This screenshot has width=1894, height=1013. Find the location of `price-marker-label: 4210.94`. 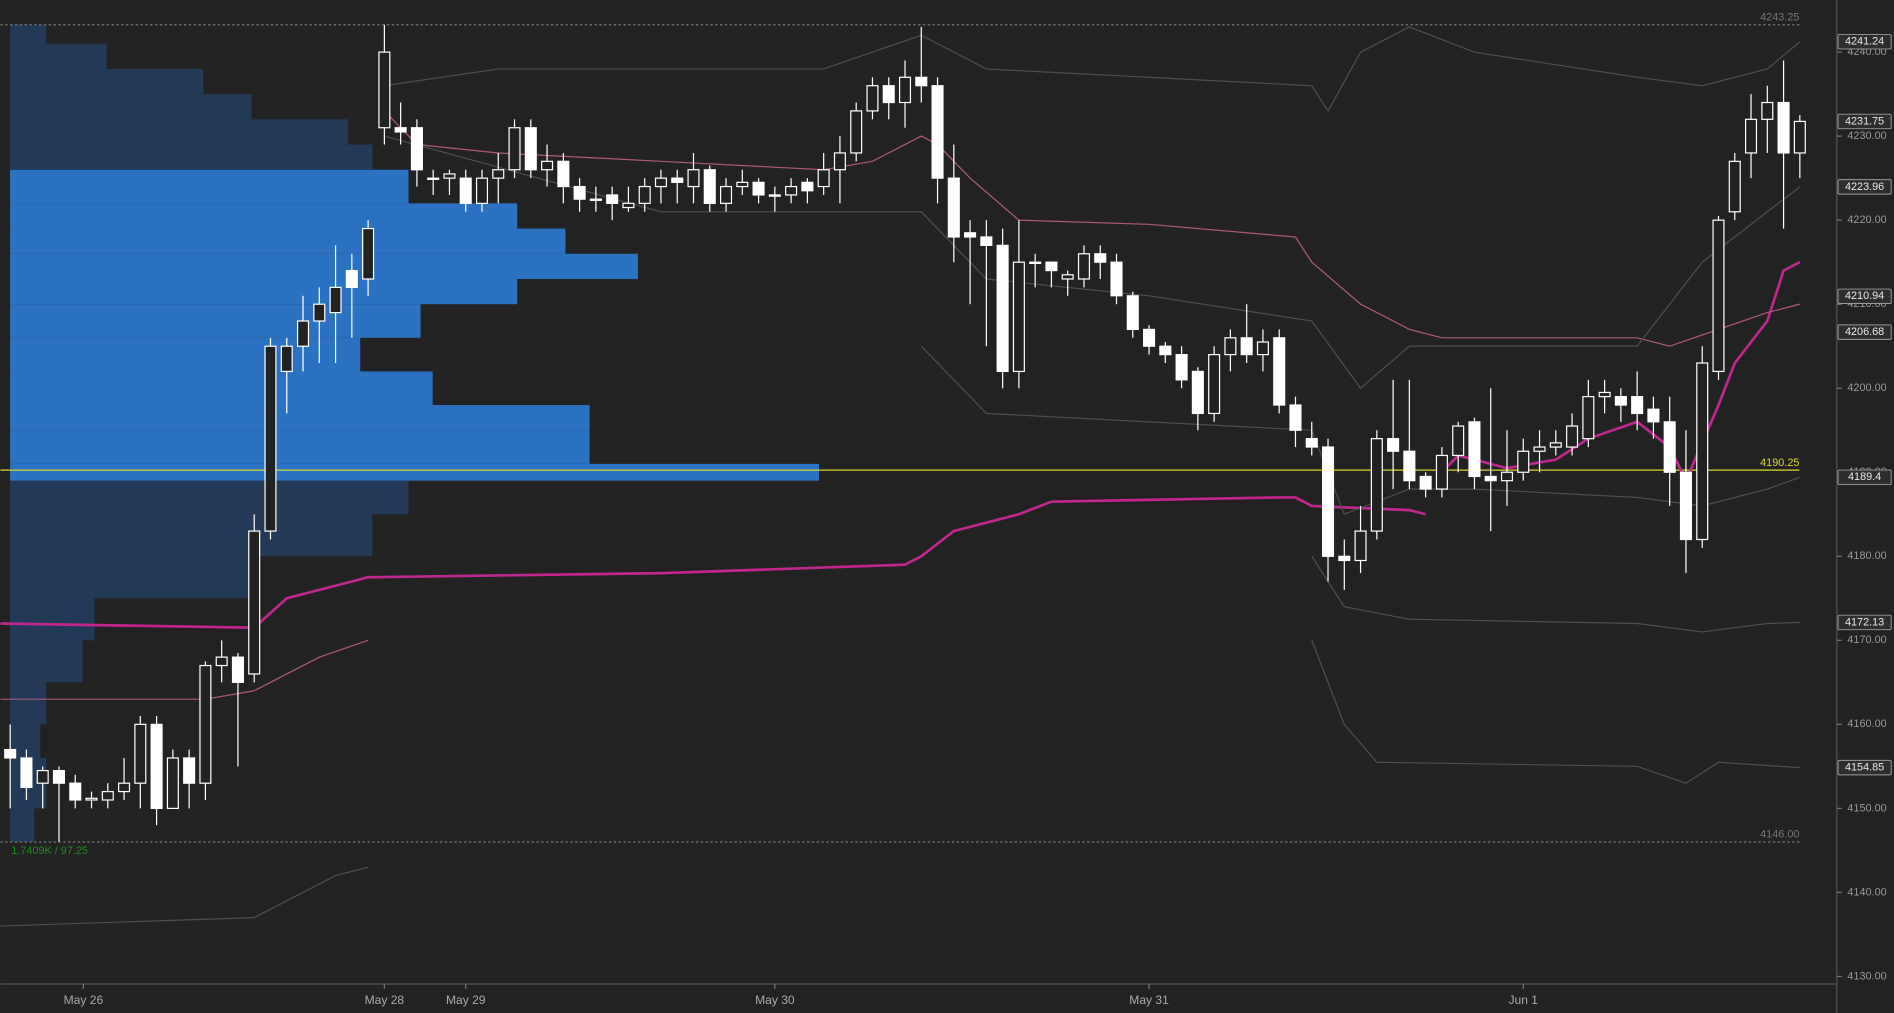

price-marker-label: 4210.94 is located at coordinates (1864, 296).